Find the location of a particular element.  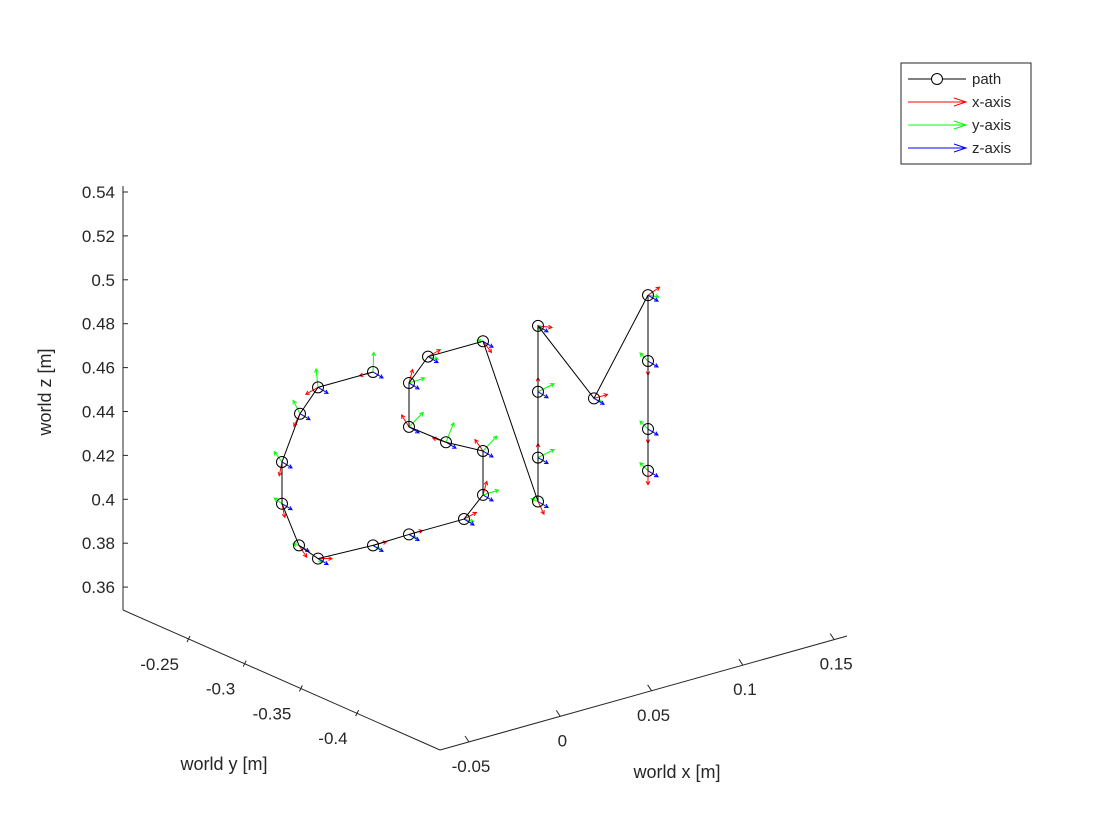

x-tick-label: 0 is located at coordinates (562, 740).